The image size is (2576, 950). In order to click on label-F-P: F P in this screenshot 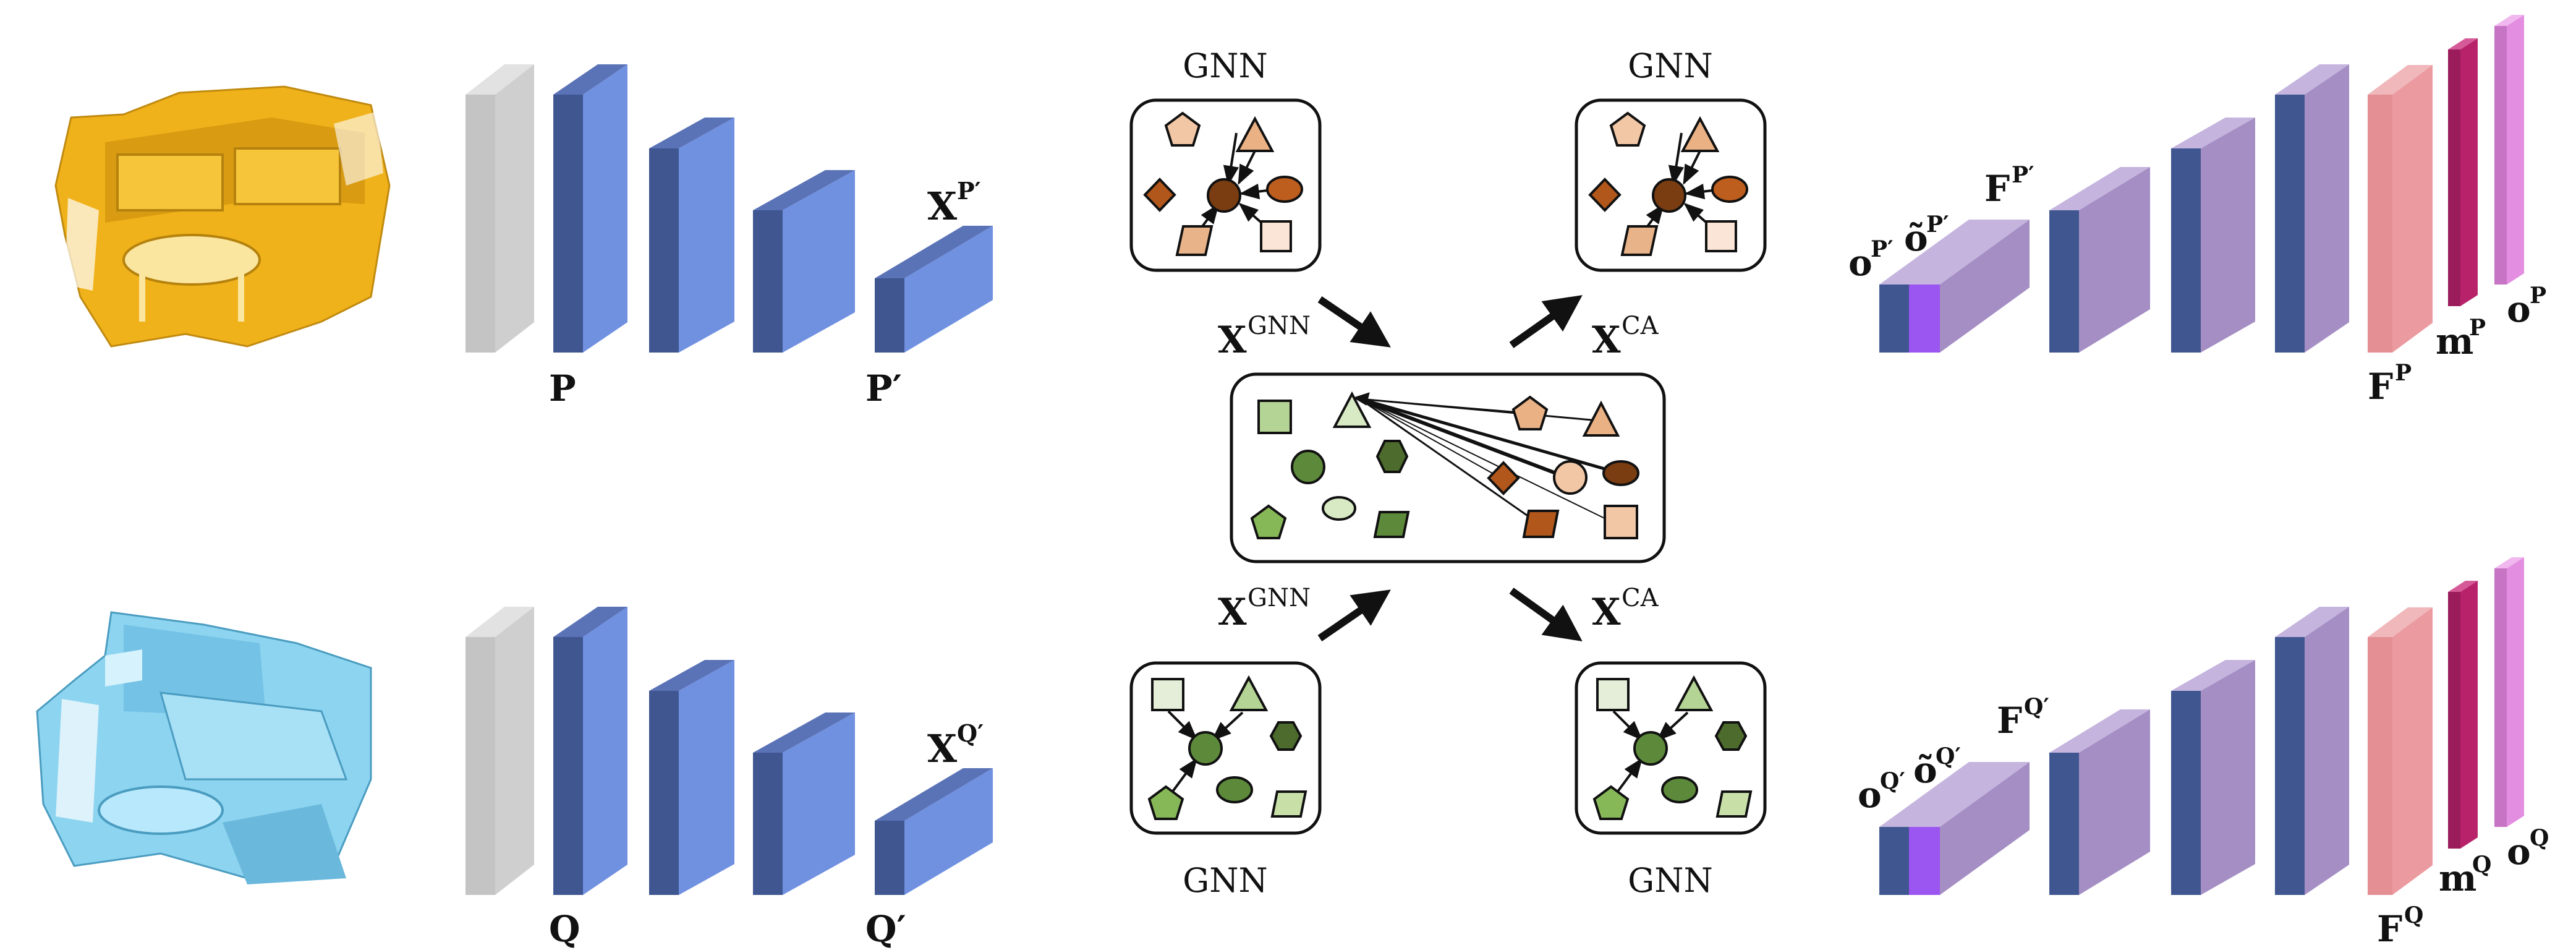, I will do `click(2390, 384)`.